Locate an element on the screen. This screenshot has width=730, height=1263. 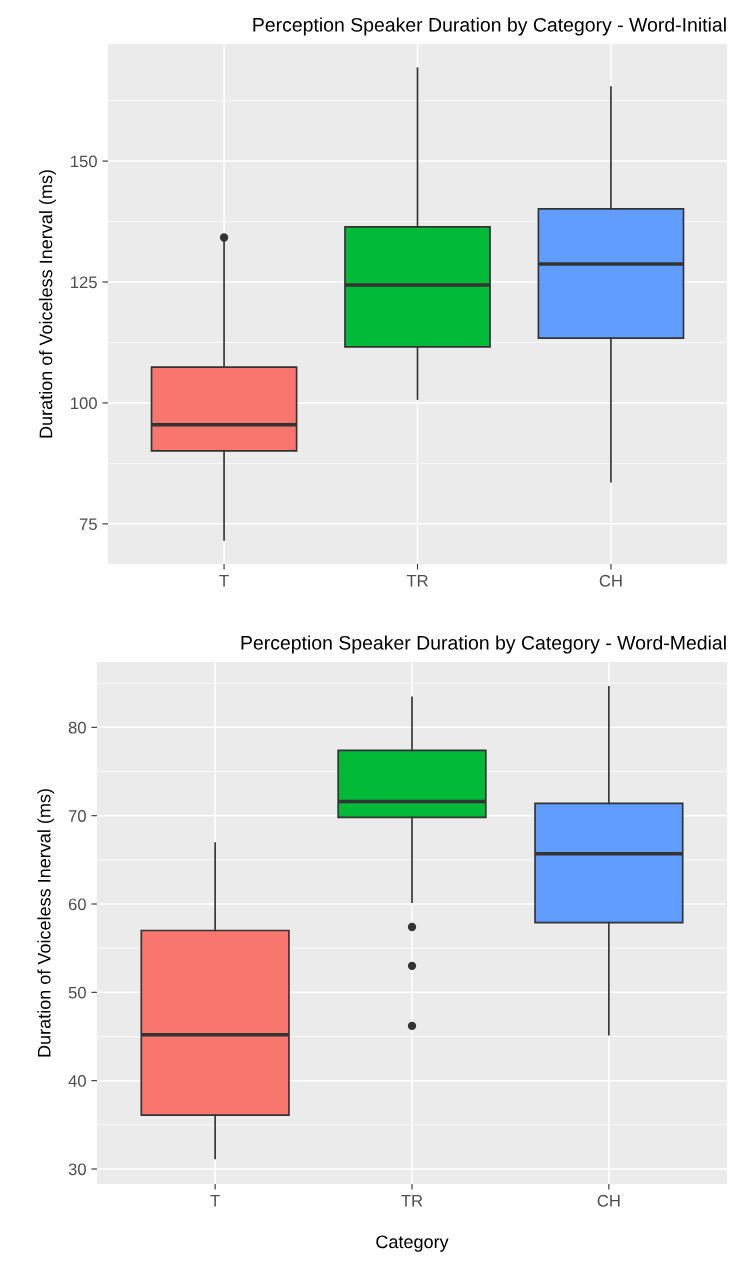
y-tick-label: 60 is located at coordinates (77, 904).